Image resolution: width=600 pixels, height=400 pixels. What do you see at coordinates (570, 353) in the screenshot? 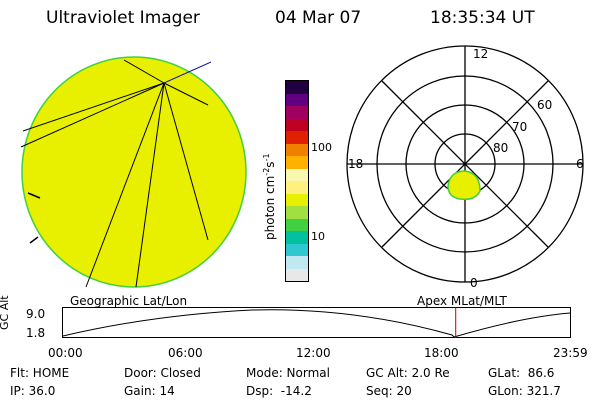
I see `x-tick-4: 23:59` at bounding box center [570, 353].